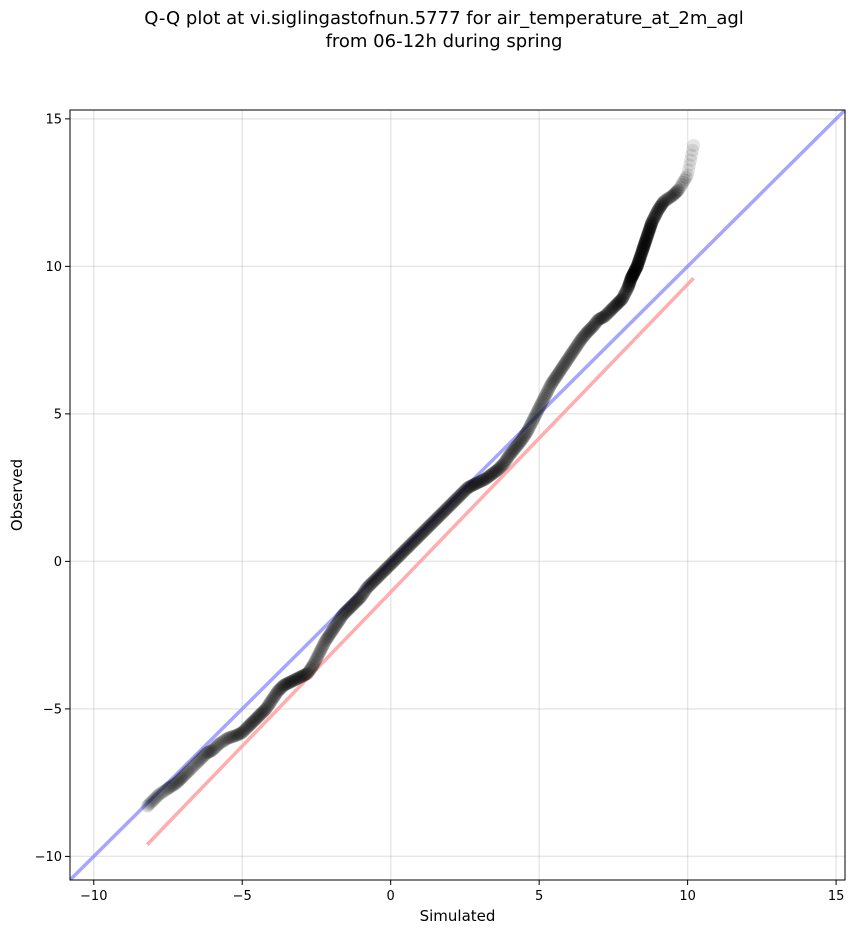  I want to click on y-tick-label: −5, so click(52, 709).